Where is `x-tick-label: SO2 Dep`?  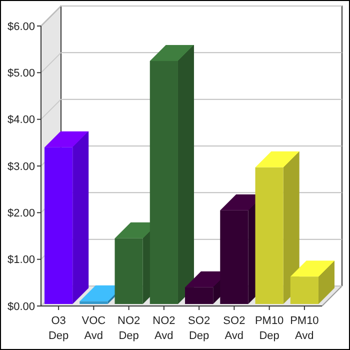
x-tick-label: SO2 Dep is located at coordinates (199, 328).